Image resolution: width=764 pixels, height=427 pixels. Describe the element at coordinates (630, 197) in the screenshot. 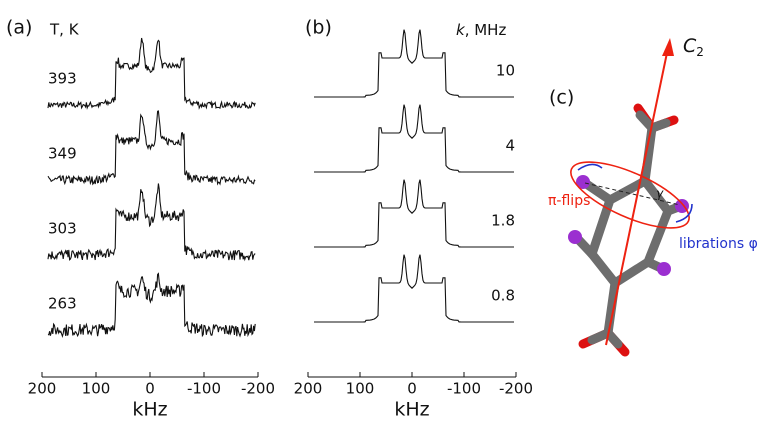

I see `molecule` at that location.